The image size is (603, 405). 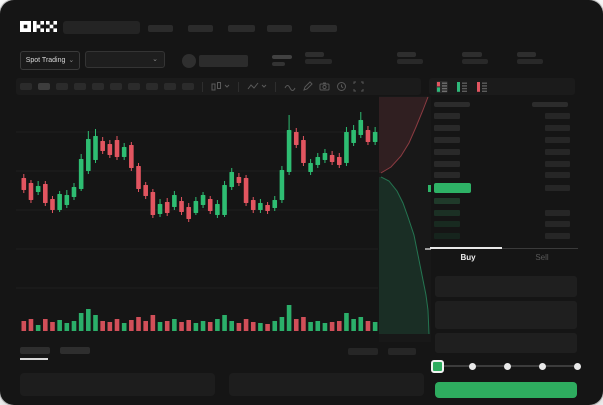 I want to click on tab-sell: Sell, so click(x=542, y=257).